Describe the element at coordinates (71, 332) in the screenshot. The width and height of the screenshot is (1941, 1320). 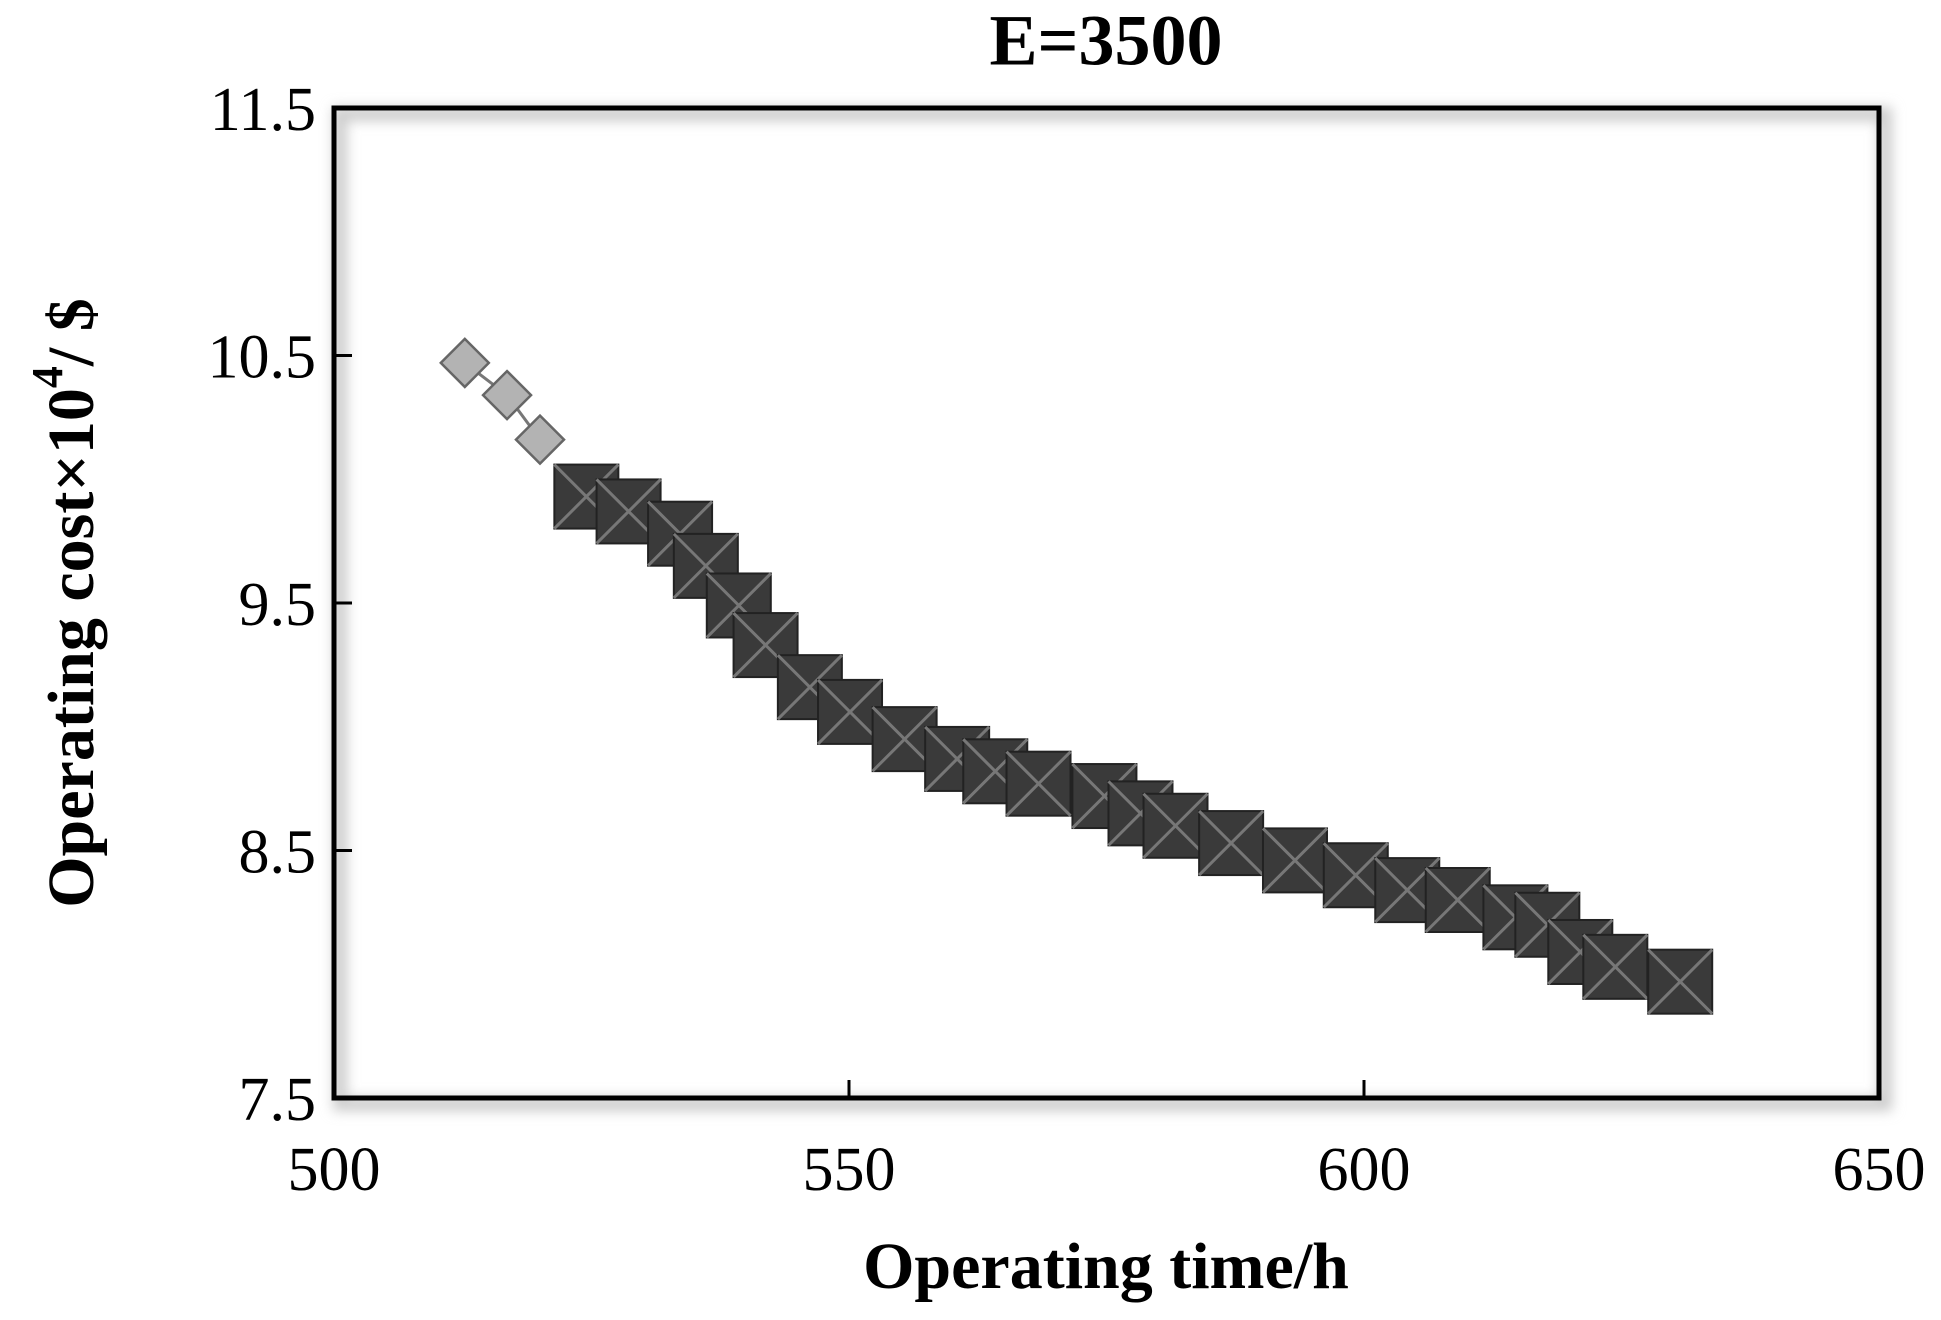
I see `y-label-unit: / $` at that location.